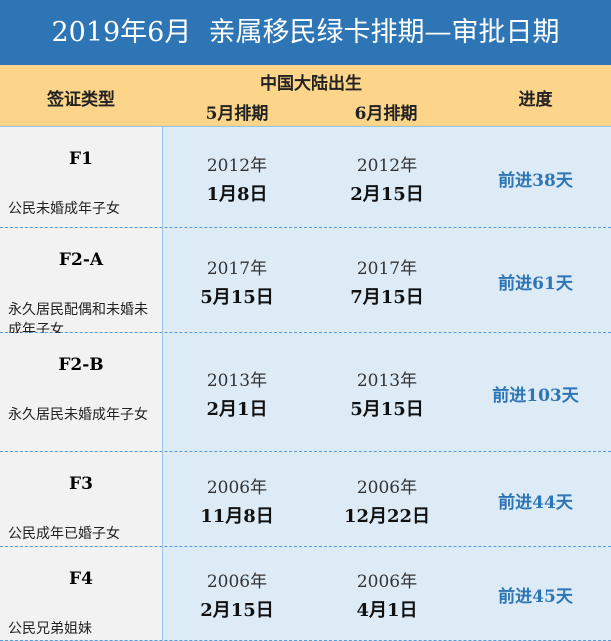 The height and width of the screenshot is (641, 611). I want to click on may-cell: 2013年 2月1日, so click(237, 393).